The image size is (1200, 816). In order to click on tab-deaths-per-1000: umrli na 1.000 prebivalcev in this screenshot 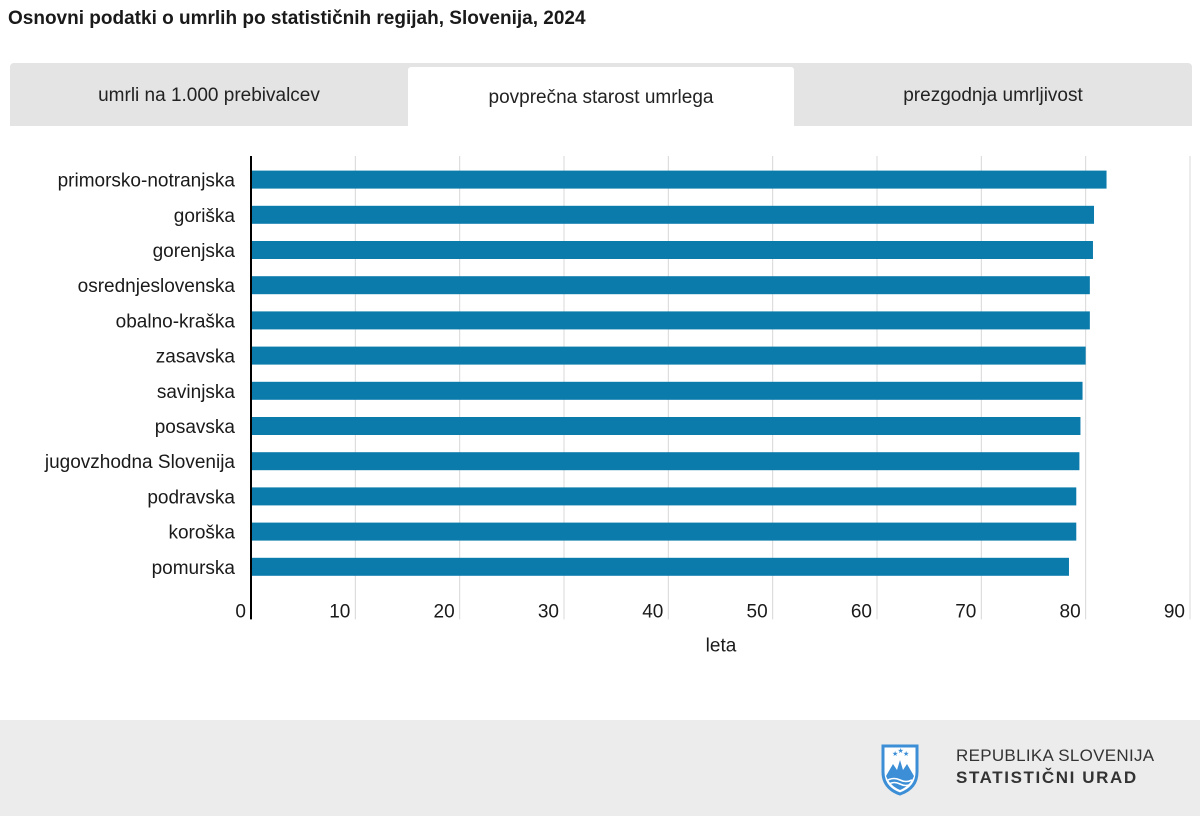, I will do `click(209, 95)`.